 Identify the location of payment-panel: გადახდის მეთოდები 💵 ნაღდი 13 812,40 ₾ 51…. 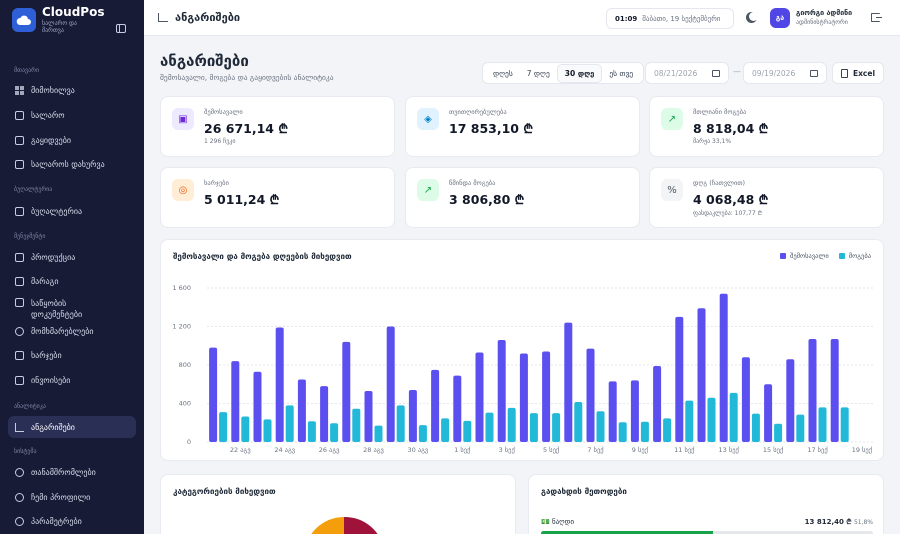
(706, 504).